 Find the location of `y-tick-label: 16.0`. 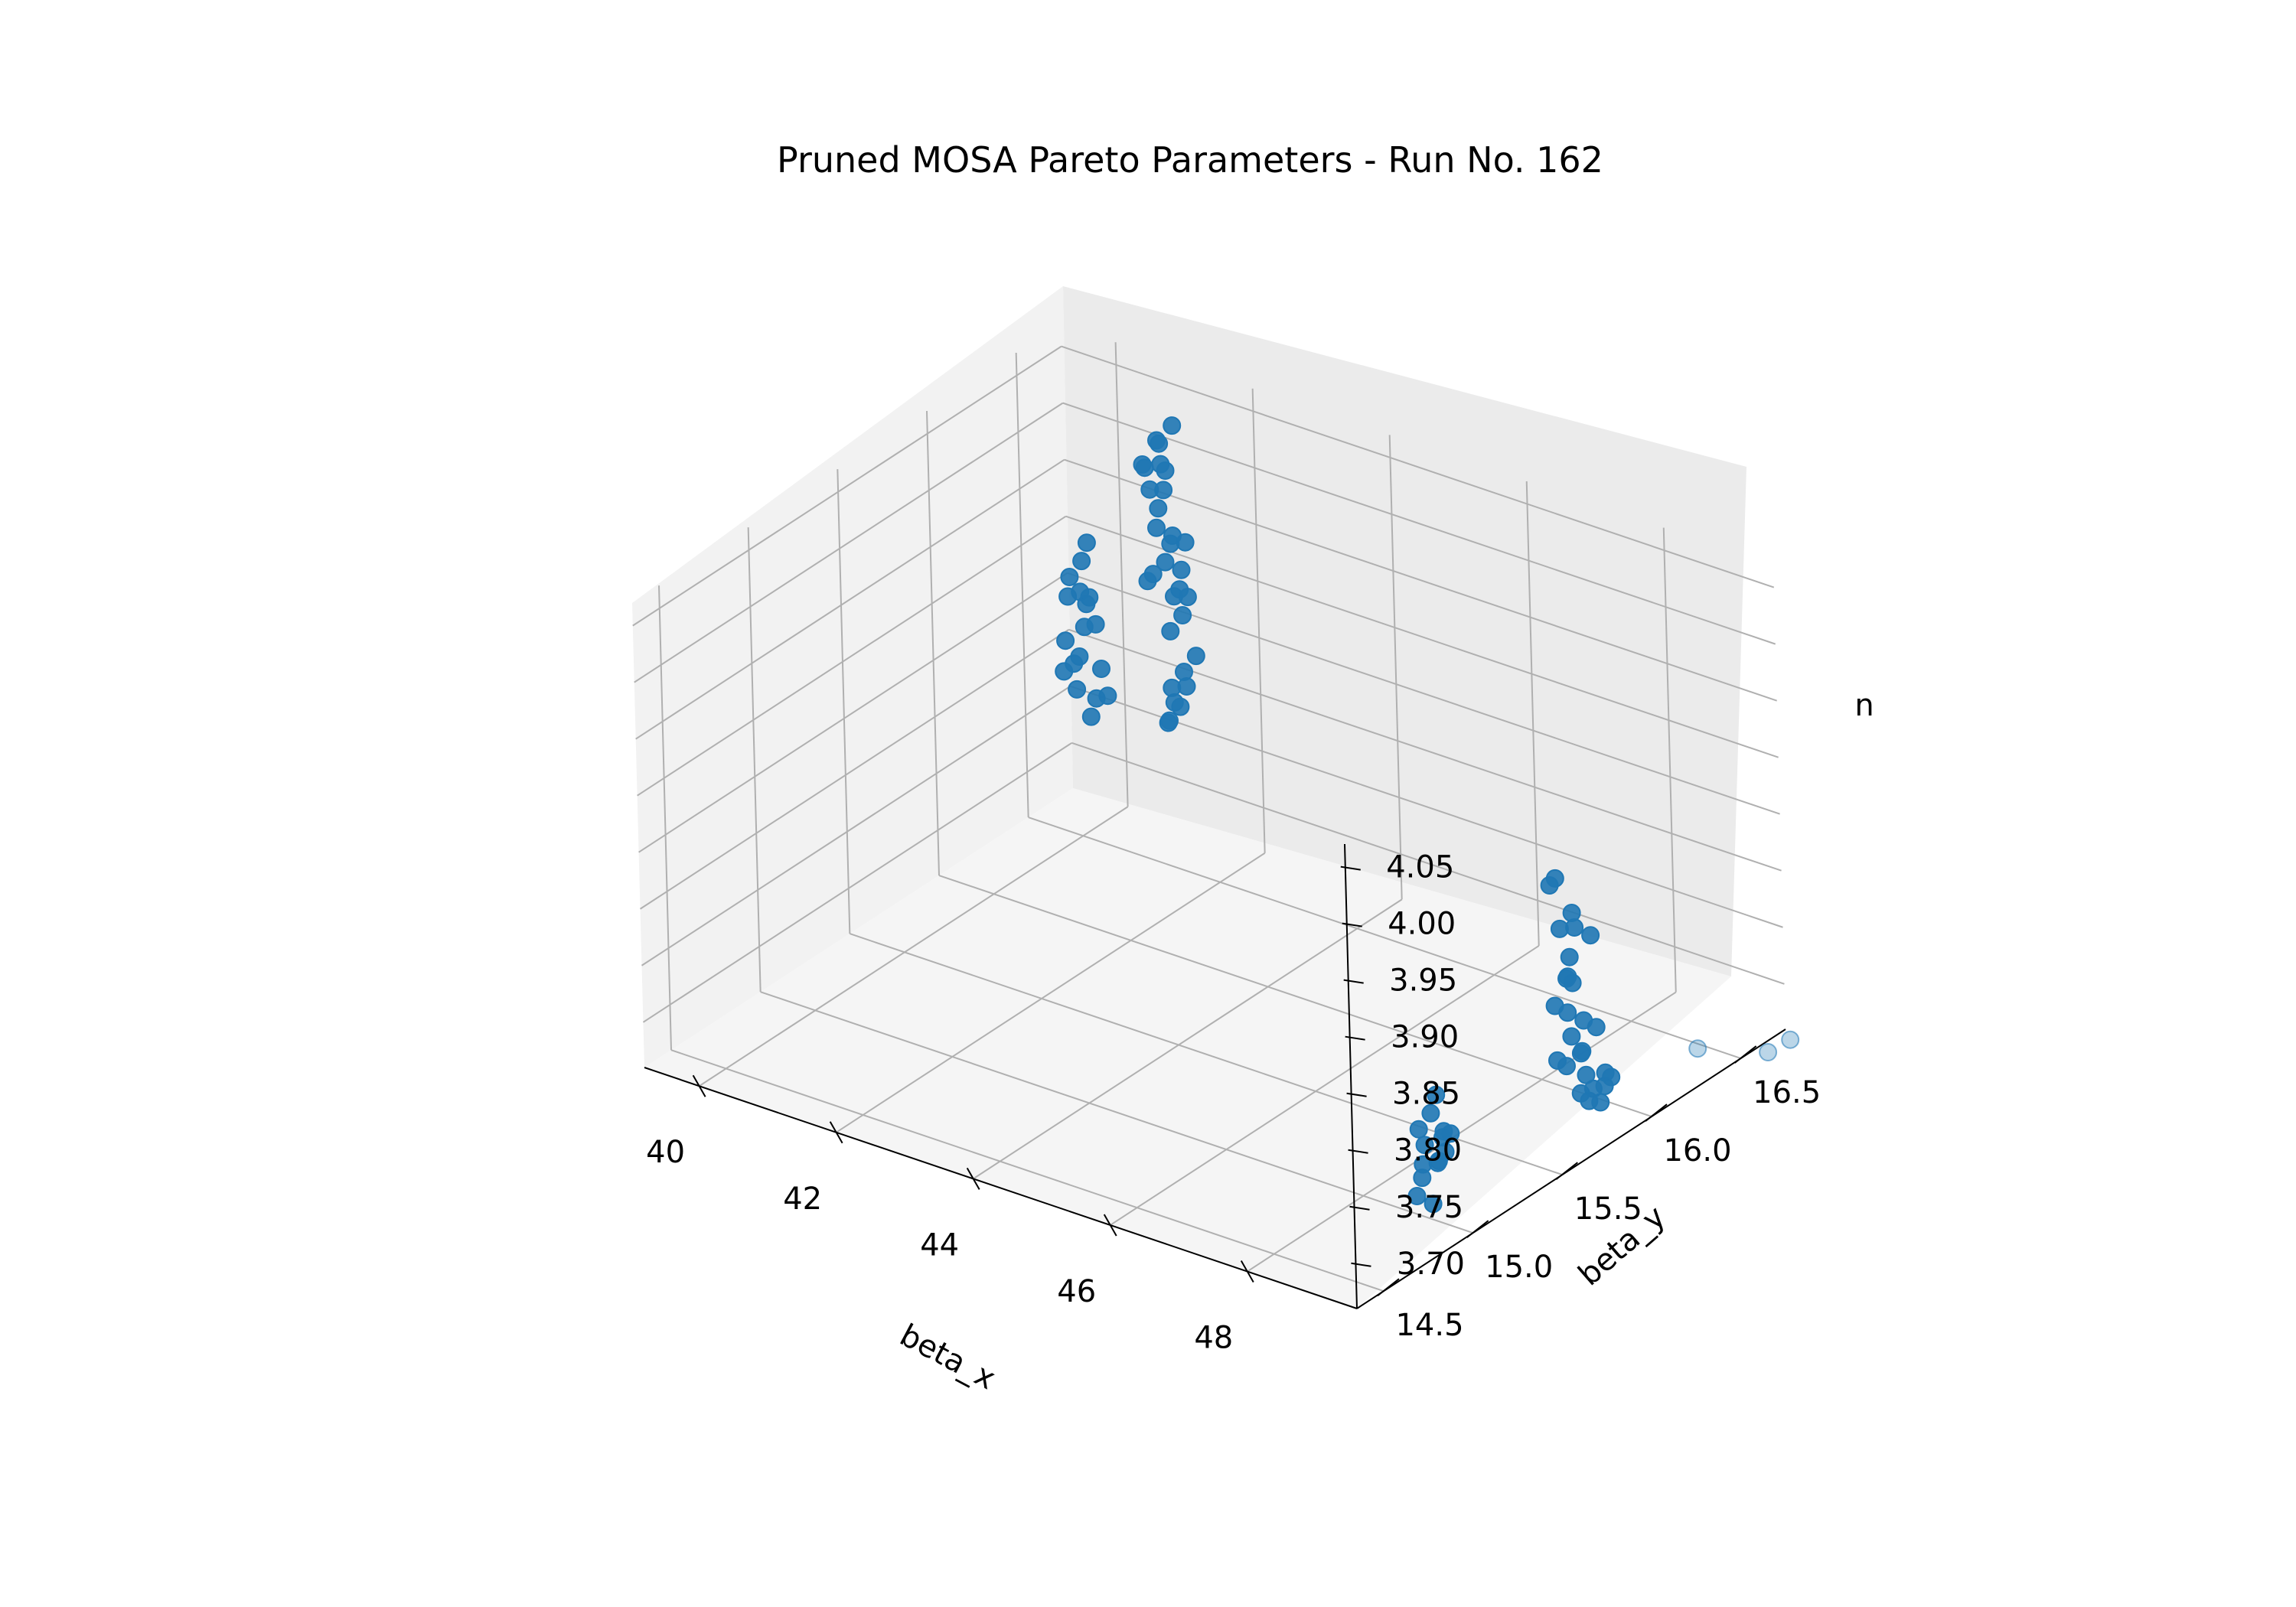

y-tick-label: 16.0 is located at coordinates (1697, 1151).